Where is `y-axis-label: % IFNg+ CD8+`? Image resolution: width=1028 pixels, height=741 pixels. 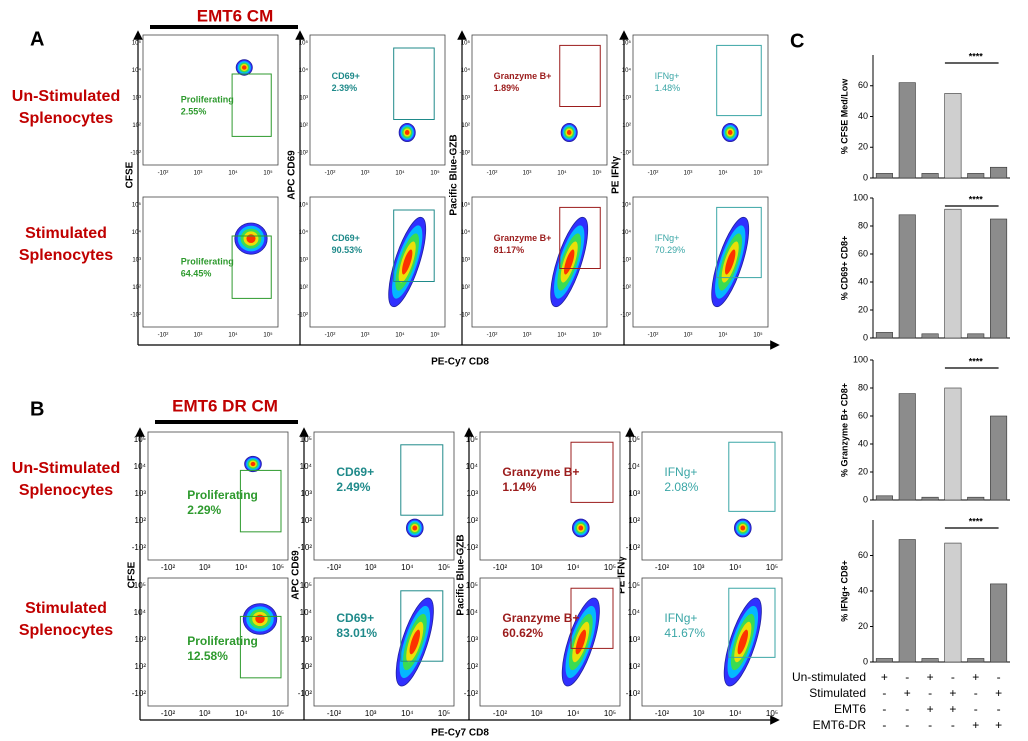 y-axis-label: % IFNg+ CD8+ is located at coordinates (844, 591).